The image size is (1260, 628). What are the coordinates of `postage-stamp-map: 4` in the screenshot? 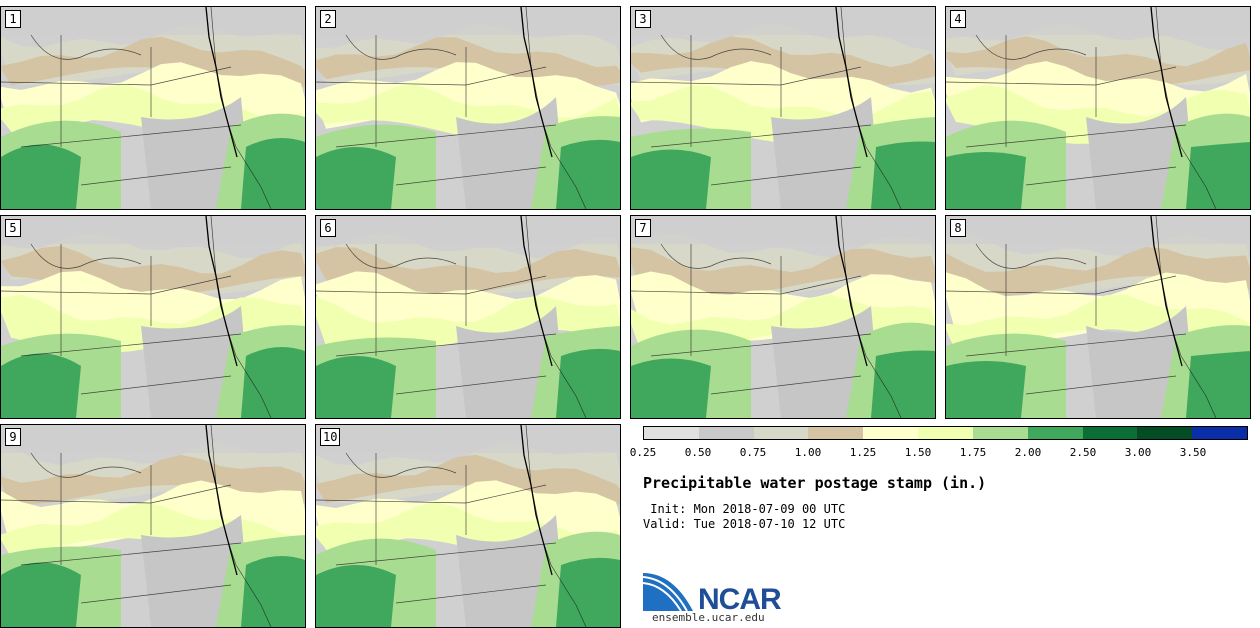 It's located at (1098, 108).